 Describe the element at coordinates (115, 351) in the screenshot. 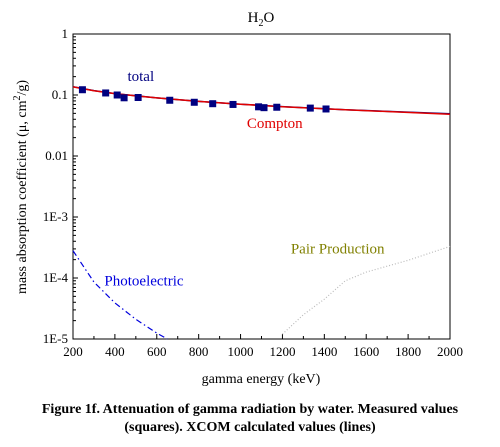

I see `x-tick-label: 400` at that location.